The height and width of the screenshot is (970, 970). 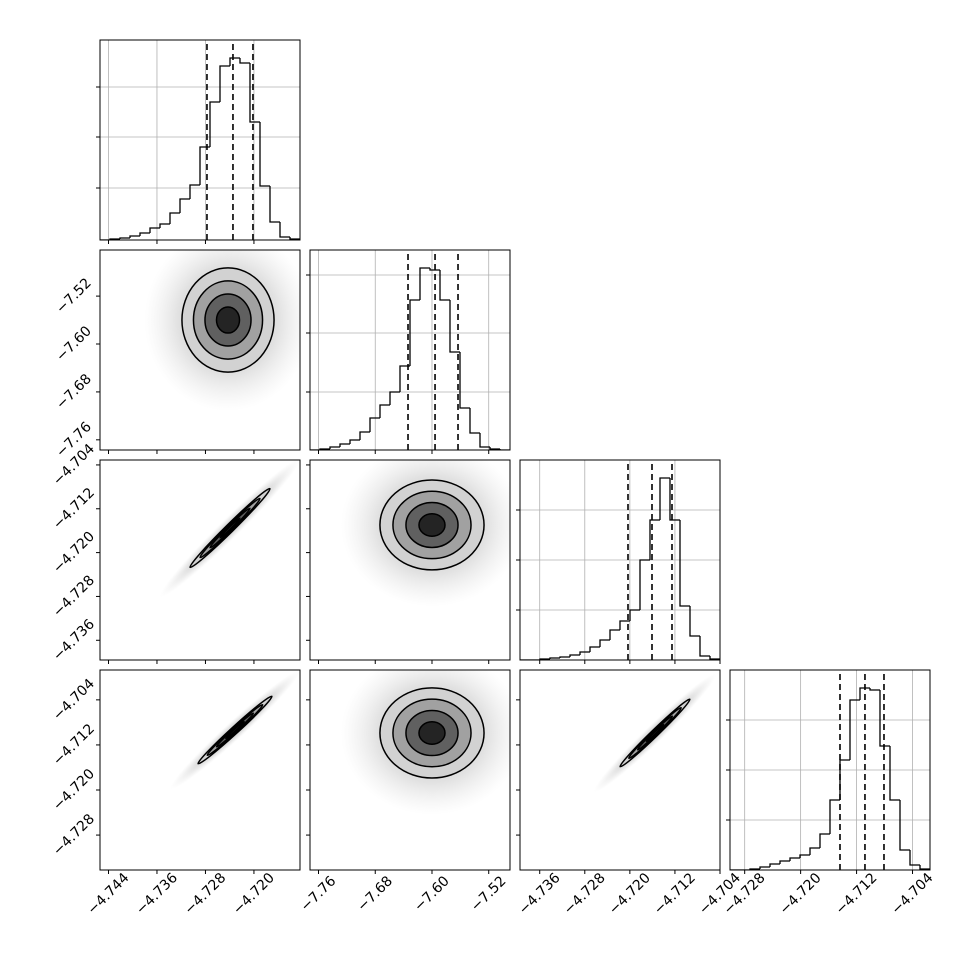 I want to click on x-tick-label: −4.744, so click(x=109, y=894).